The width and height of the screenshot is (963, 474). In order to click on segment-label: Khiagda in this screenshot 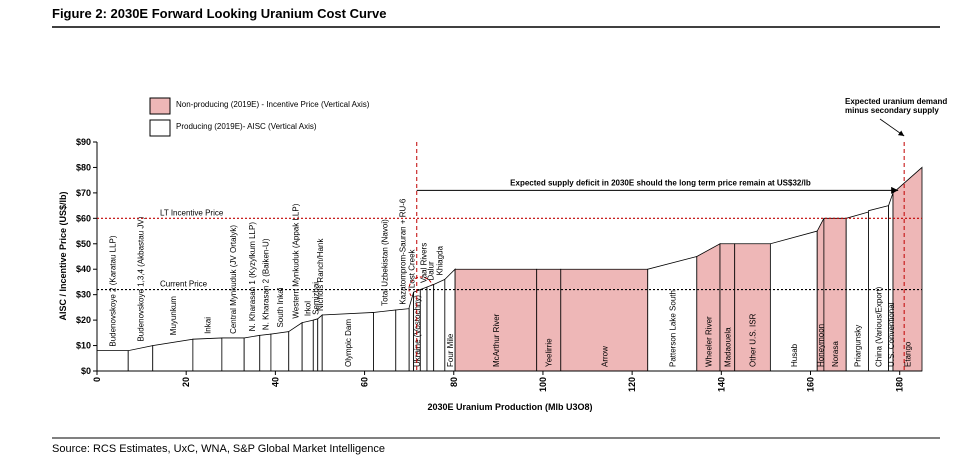, I will do `click(439, 260)`.